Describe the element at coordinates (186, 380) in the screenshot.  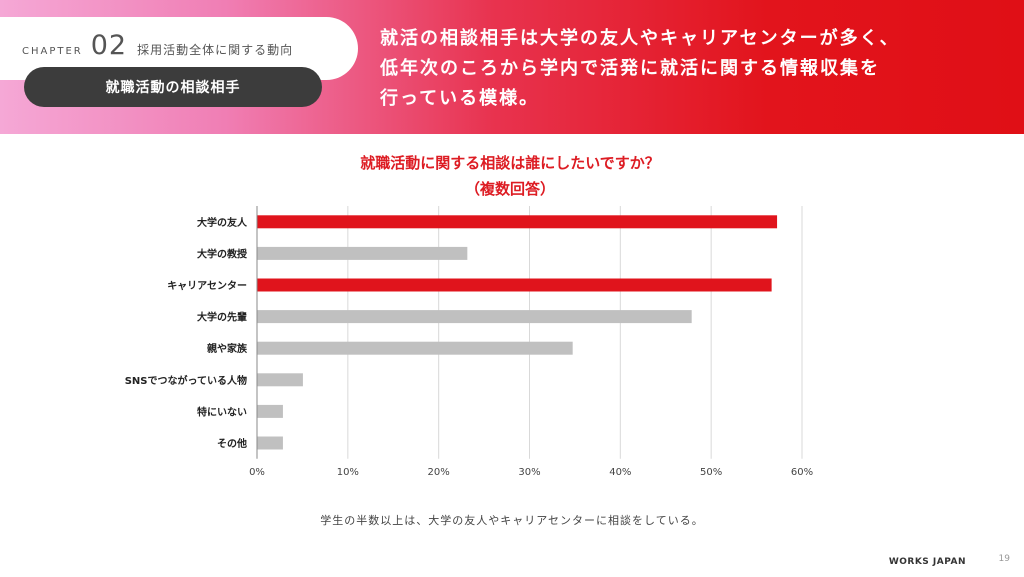
I see `category-label: SNSでつながっている人物` at that location.